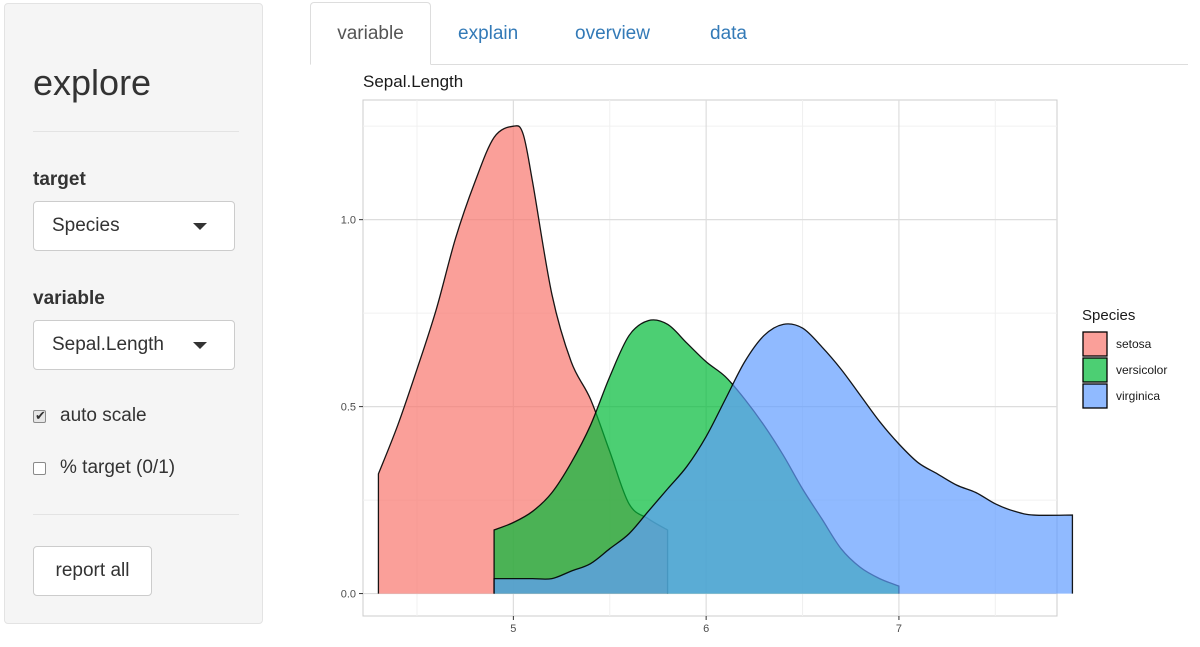 The image size is (1200, 647). What do you see at coordinates (134, 226) in the screenshot?
I see `target-select: Species` at bounding box center [134, 226].